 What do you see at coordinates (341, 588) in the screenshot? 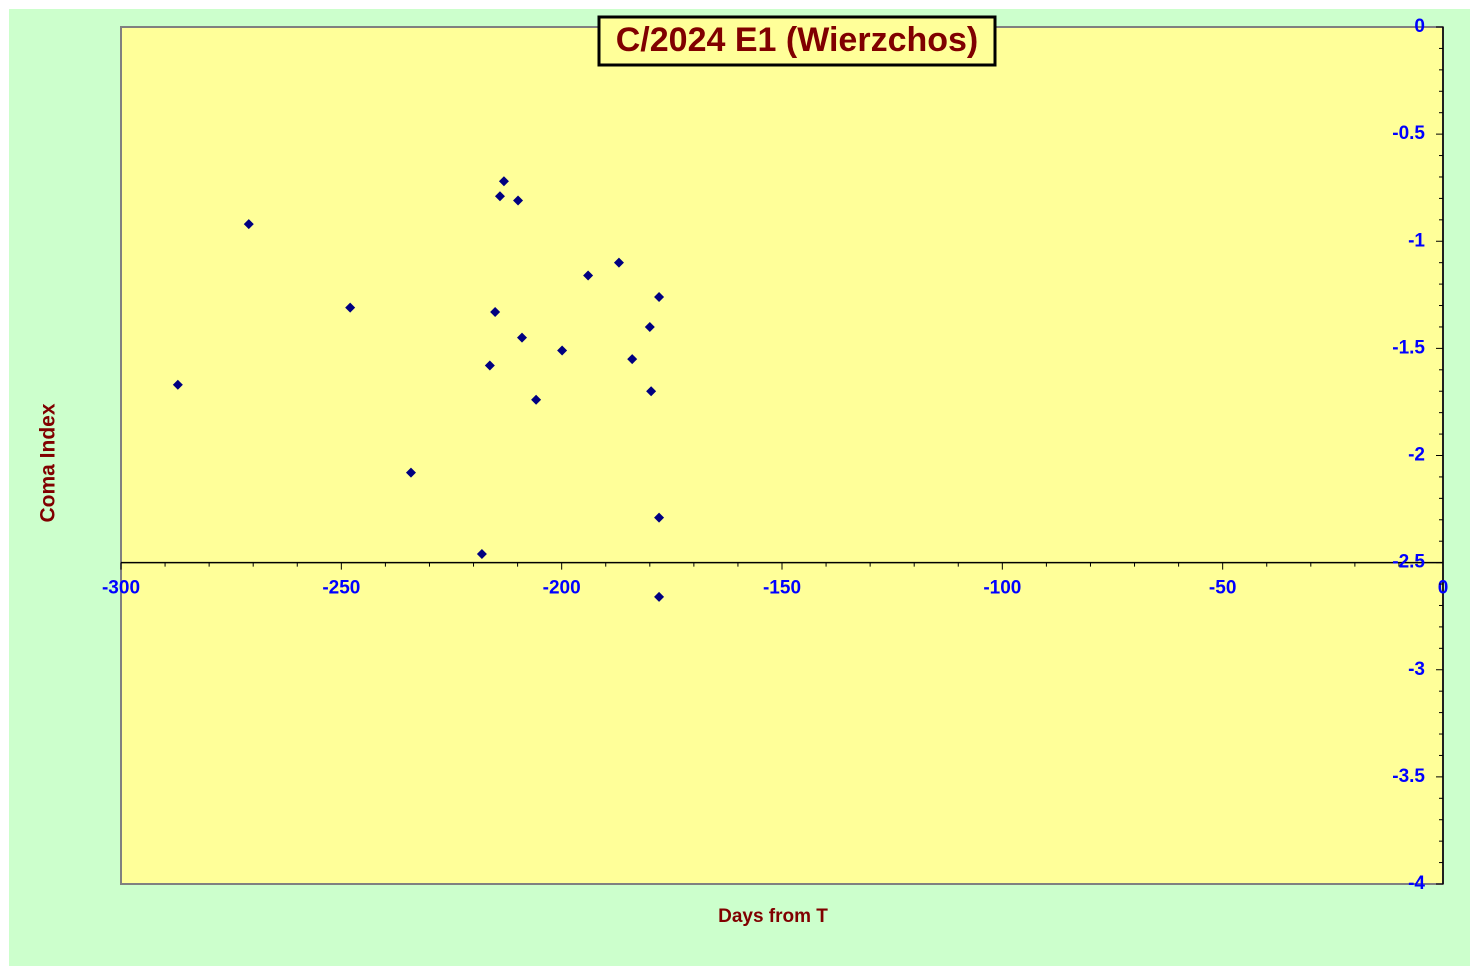
I see `x-tick-label: -250` at bounding box center [341, 588].